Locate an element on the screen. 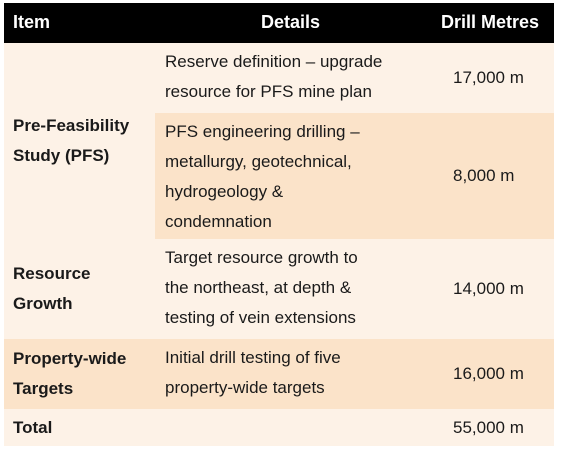 This screenshot has width=565, height=451. details-line: property-wide targets is located at coordinates (245, 387).